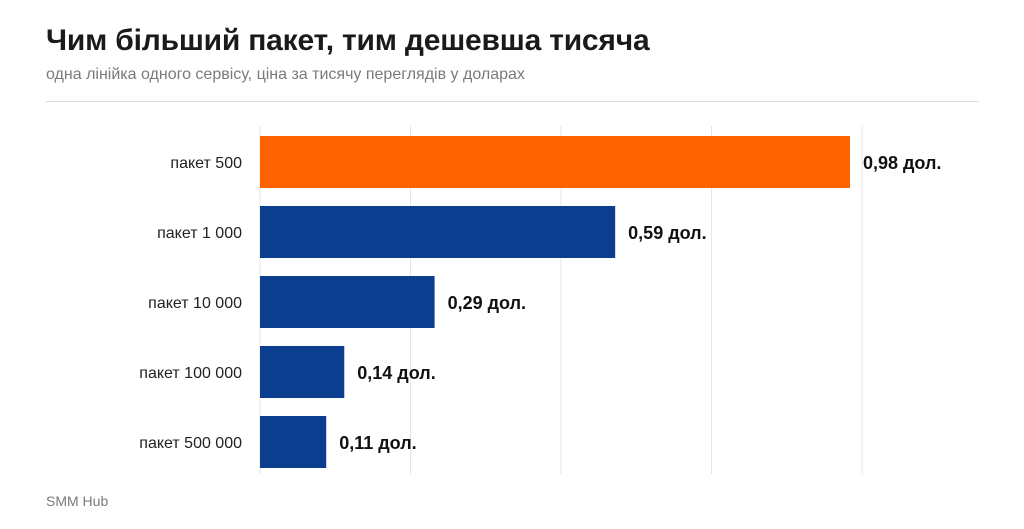 Image resolution: width=1024 pixels, height=529 pixels. What do you see at coordinates (396, 373) in the screenshot?
I see `value-label: 0,14 дол.` at bounding box center [396, 373].